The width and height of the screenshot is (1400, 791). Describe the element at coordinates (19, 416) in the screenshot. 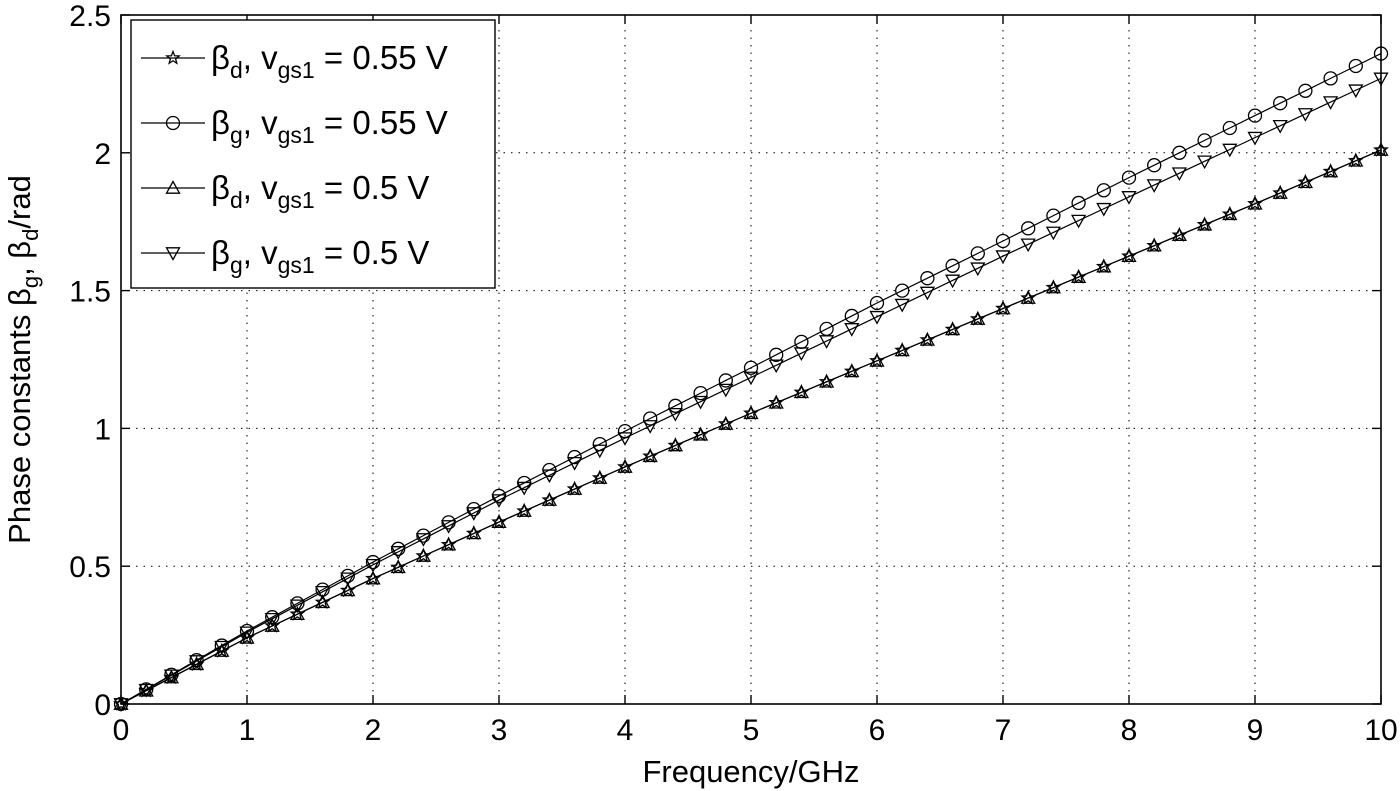

I see `y-axis-label-prefix: Phase constants β` at that location.